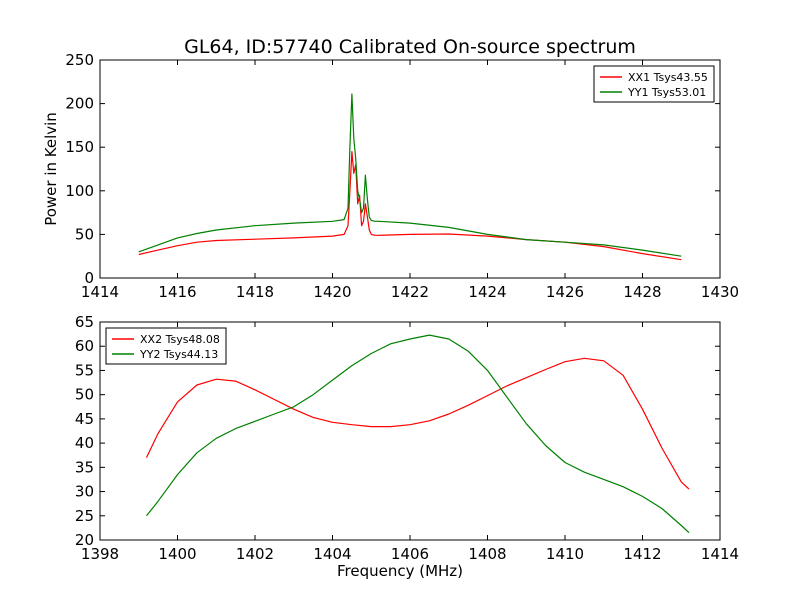 Image resolution: width=800 pixels, height=604 pixels. What do you see at coordinates (51, 169) in the screenshot?
I see `y-axis-label-1: Power in Kelvin` at bounding box center [51, 169].